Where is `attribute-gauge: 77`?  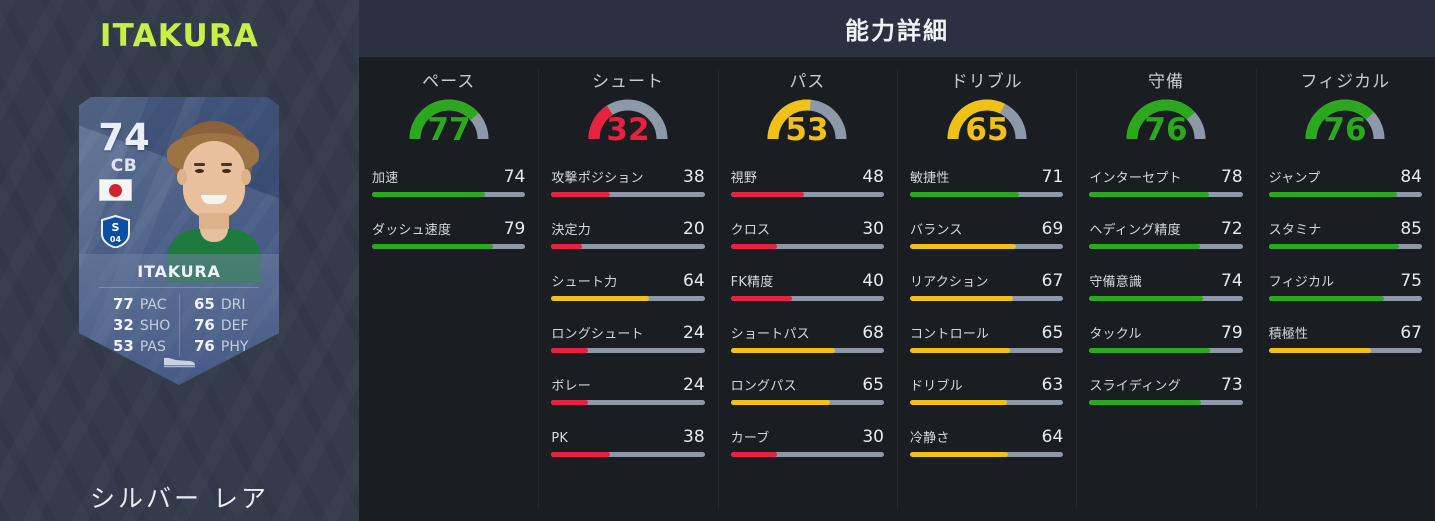
attribute-gauge: 77 is located at coordinates (448, 126).